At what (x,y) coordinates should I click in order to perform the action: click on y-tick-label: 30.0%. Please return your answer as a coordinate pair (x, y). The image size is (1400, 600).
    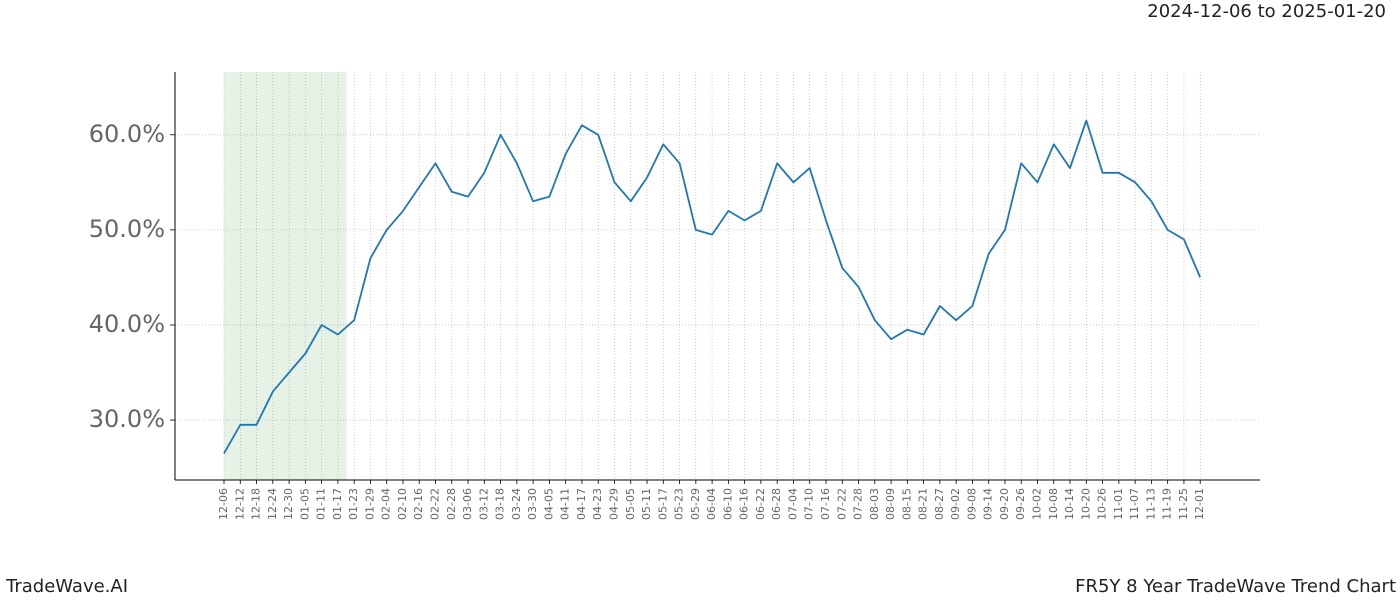
    Looking at the image, I should click on (127, 419).